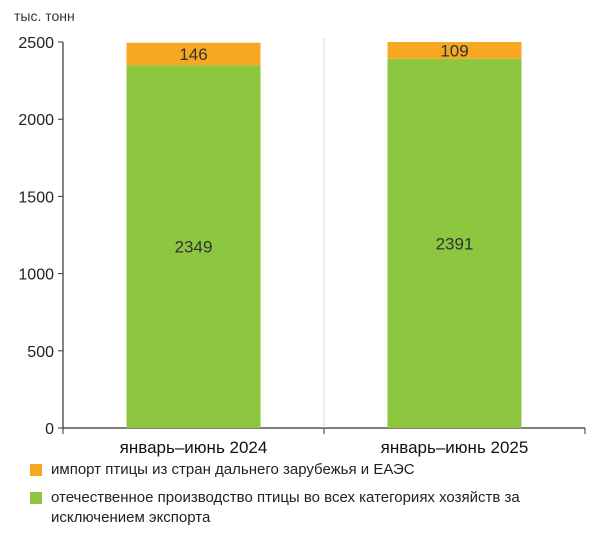  Describe the element at coordinates (36, 275) in the screenshot. I see `y-tick-label: 1000` at that location.